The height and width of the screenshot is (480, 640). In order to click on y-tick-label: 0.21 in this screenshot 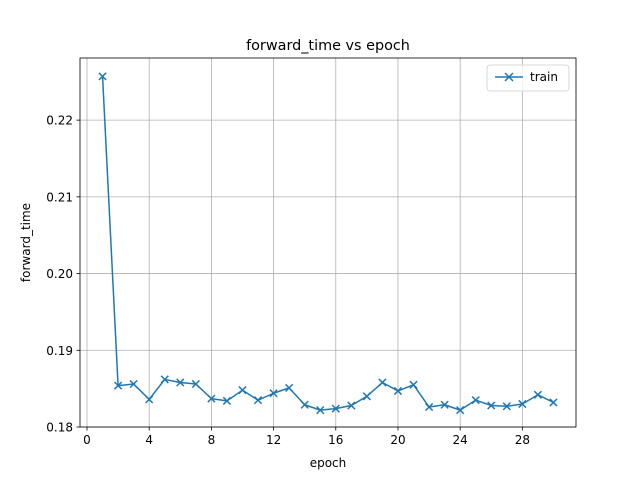, I will do `click(59, 197)`.